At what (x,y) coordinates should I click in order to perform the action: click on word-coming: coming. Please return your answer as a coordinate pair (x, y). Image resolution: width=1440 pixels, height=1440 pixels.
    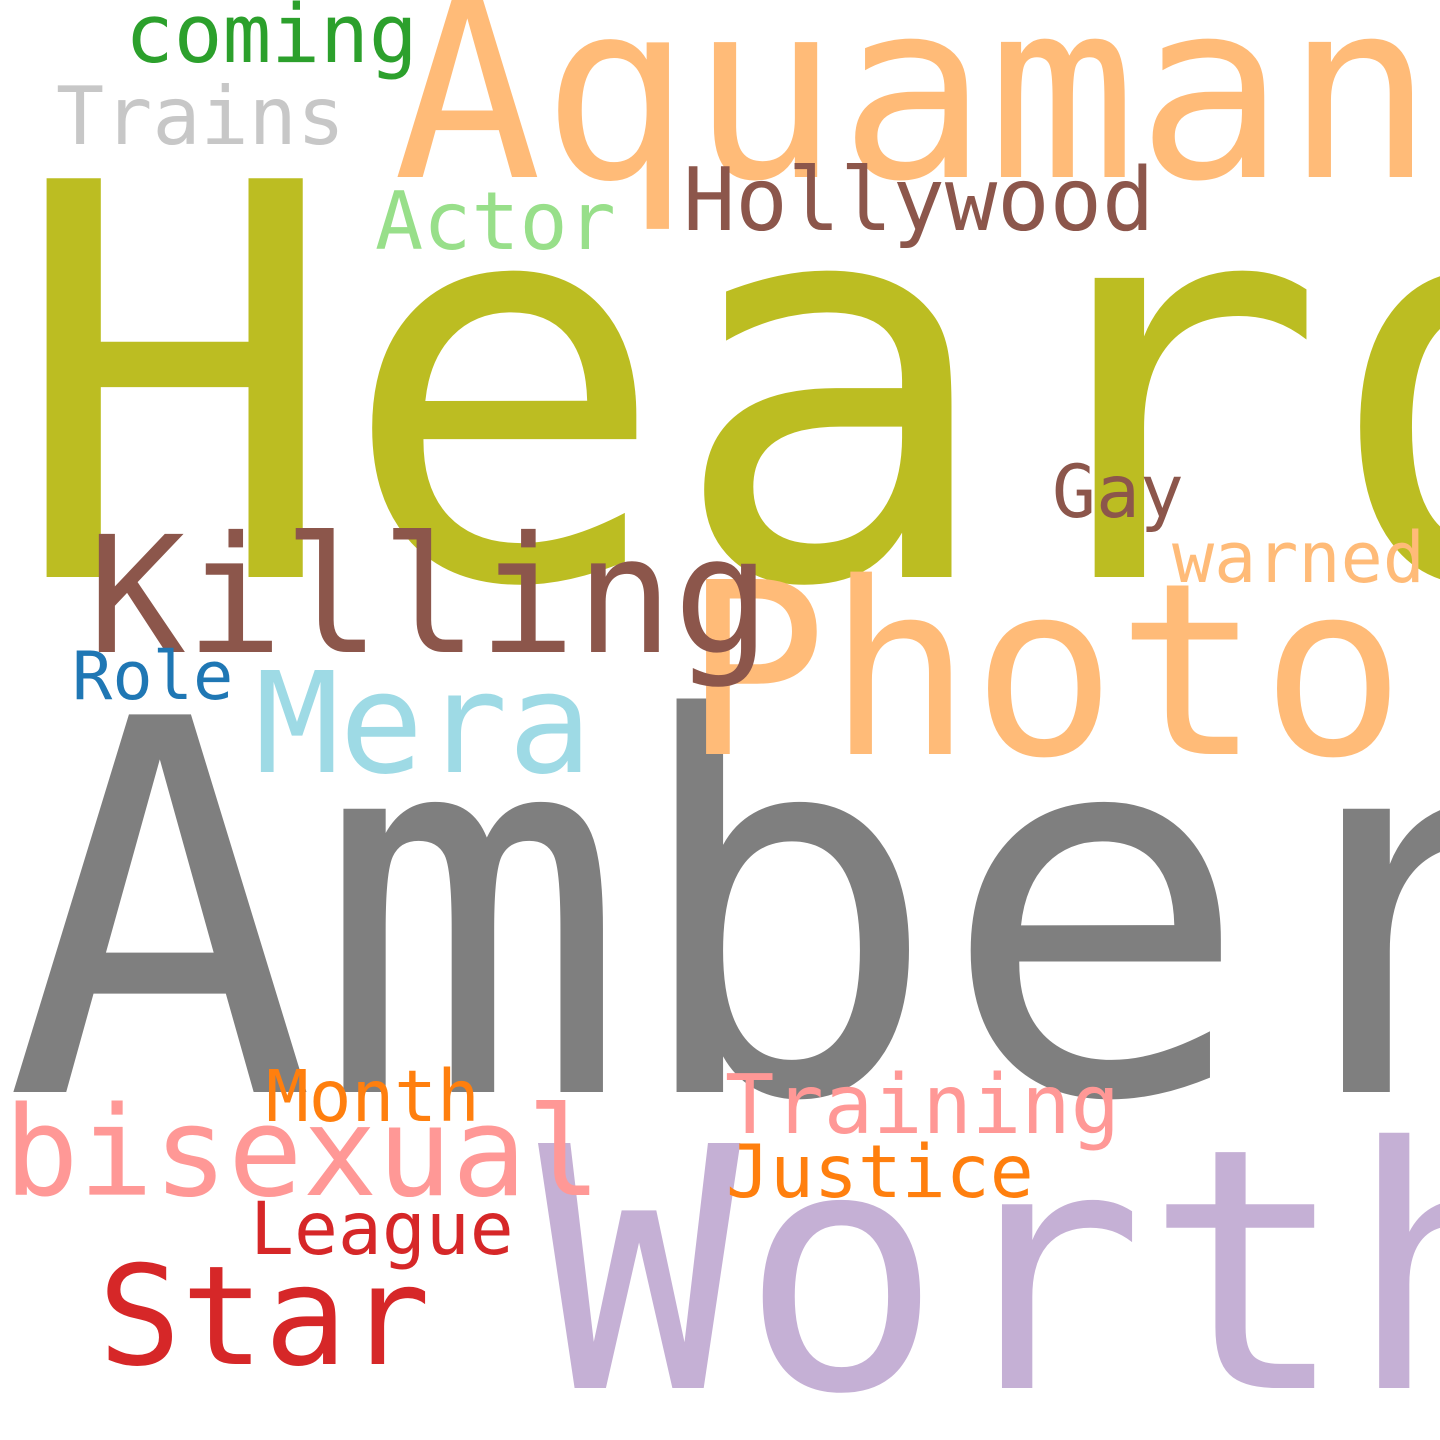
    Looking at the image, I should click on (271, 41).